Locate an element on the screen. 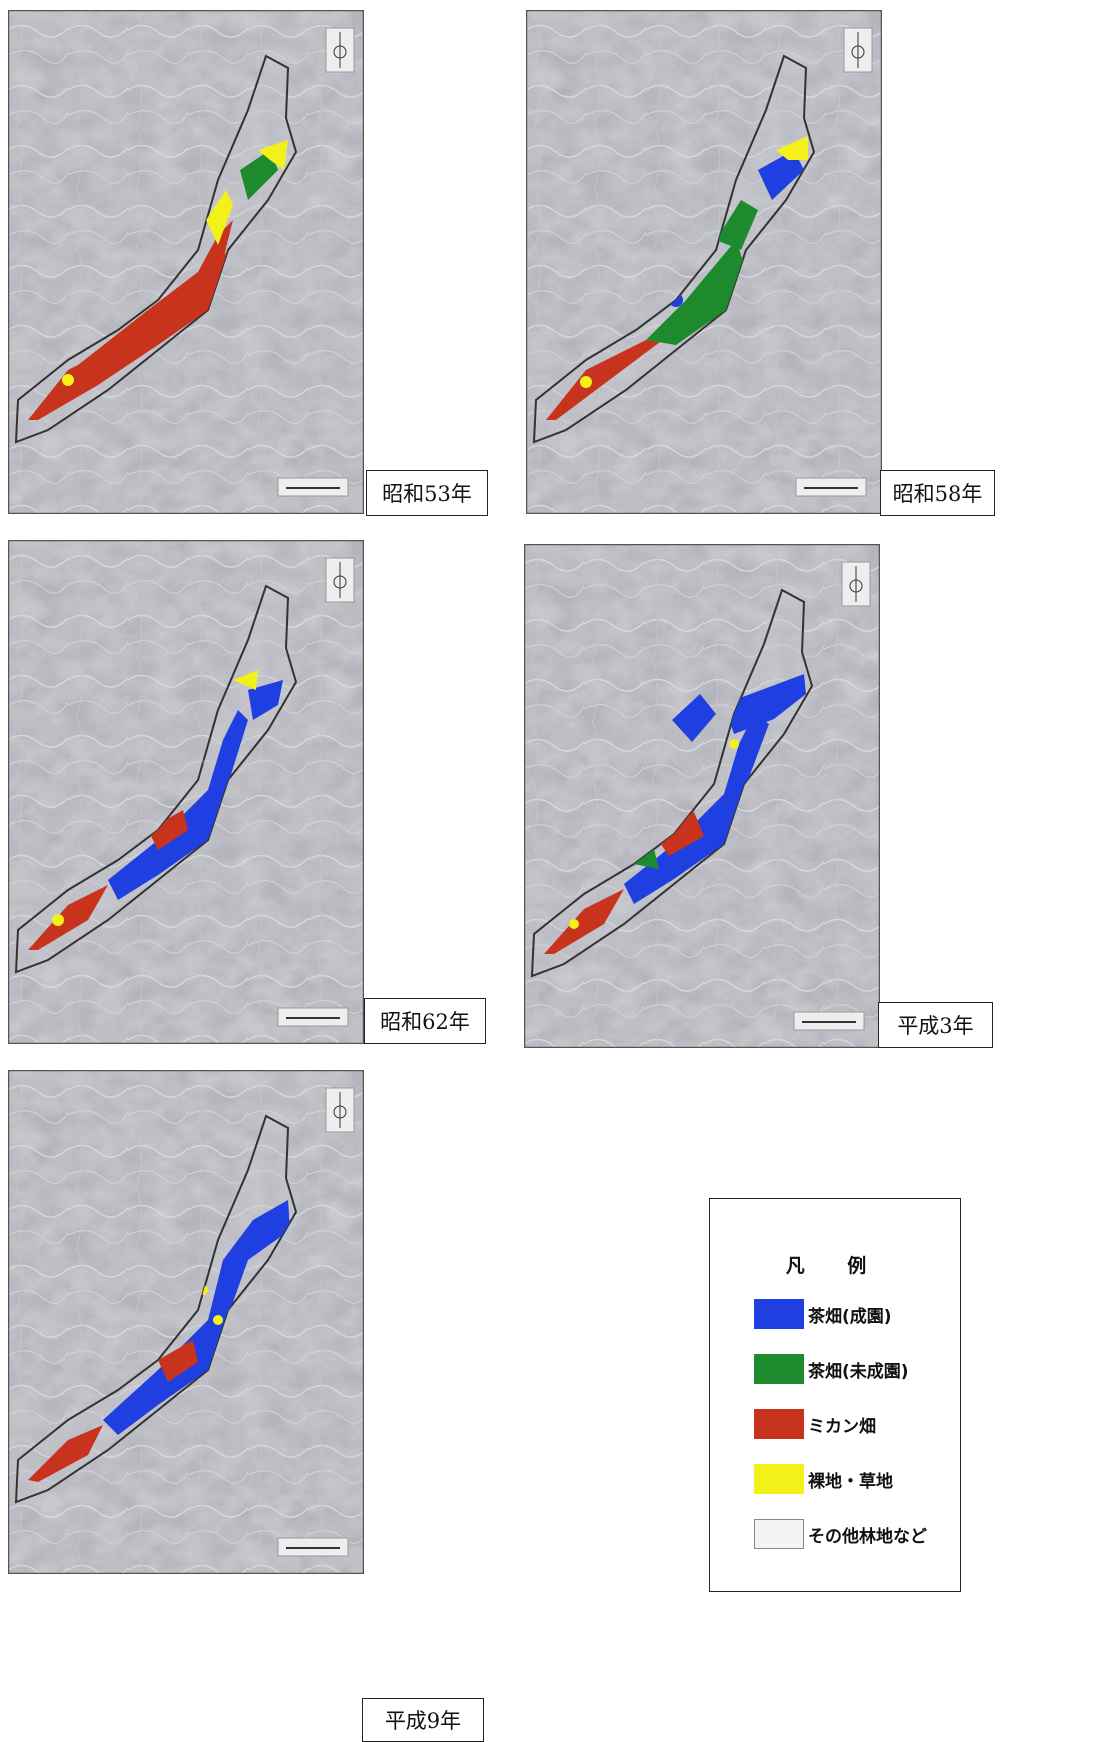 The height and width of the screenshot is (1742, 1103). legend-item-tea-mature: 茶畑(成園) is located at coordinates (823, 1314).